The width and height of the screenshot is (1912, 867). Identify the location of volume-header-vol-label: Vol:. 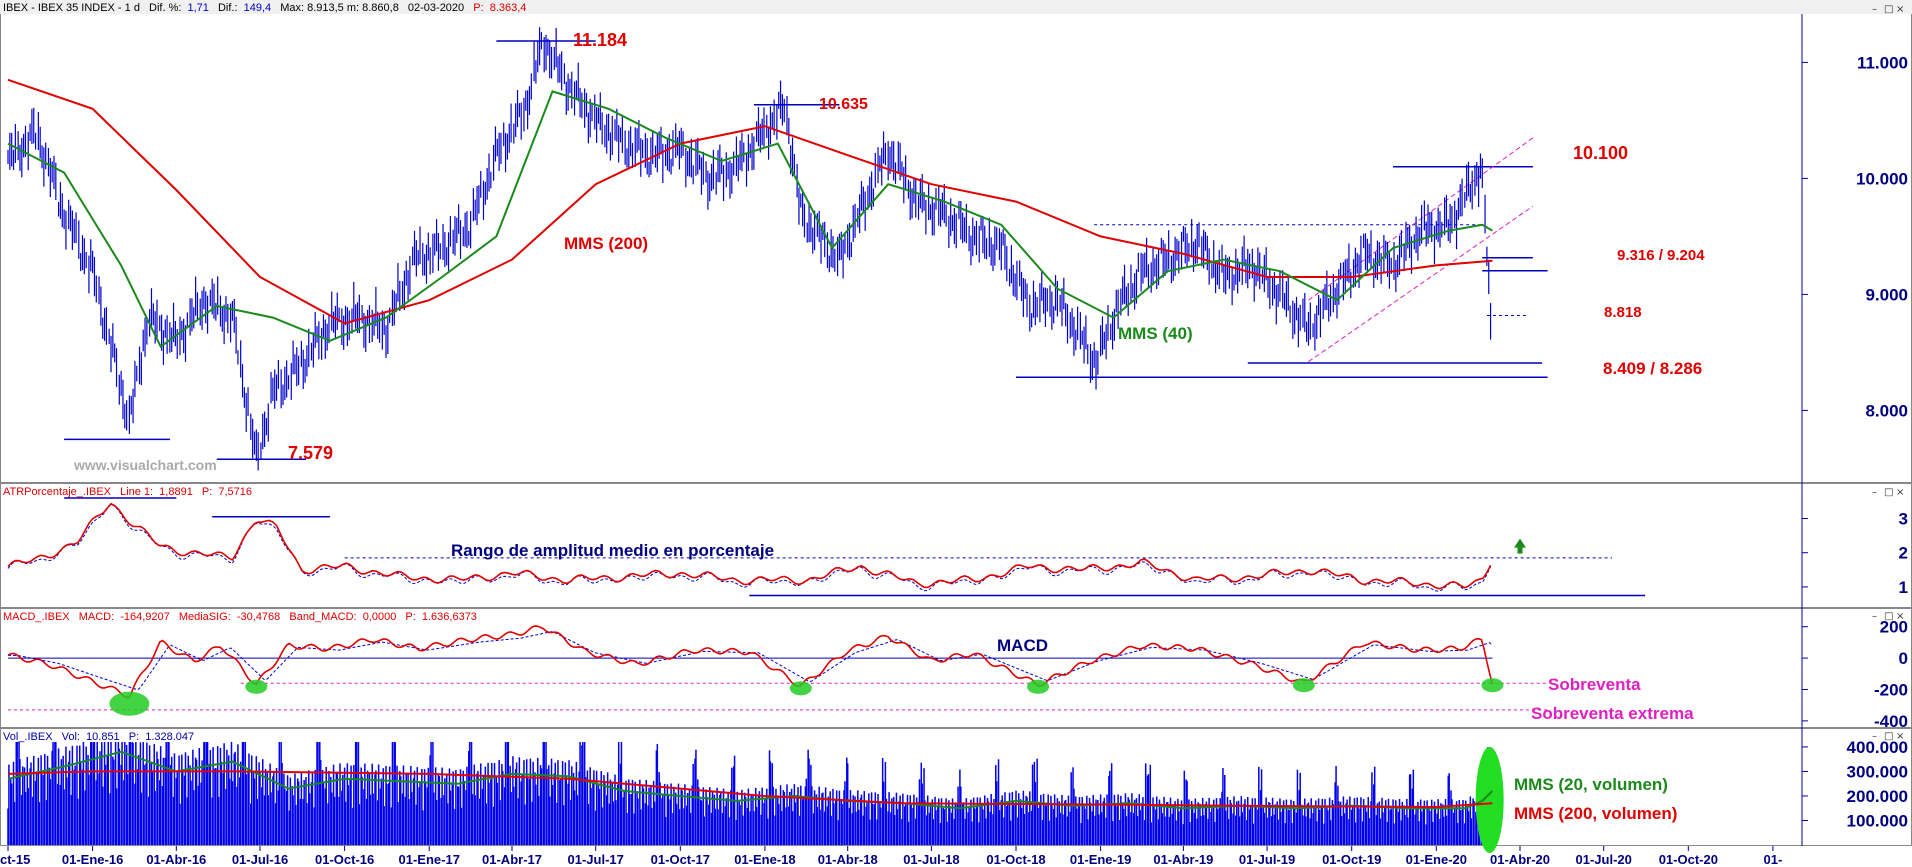
(71, 737).